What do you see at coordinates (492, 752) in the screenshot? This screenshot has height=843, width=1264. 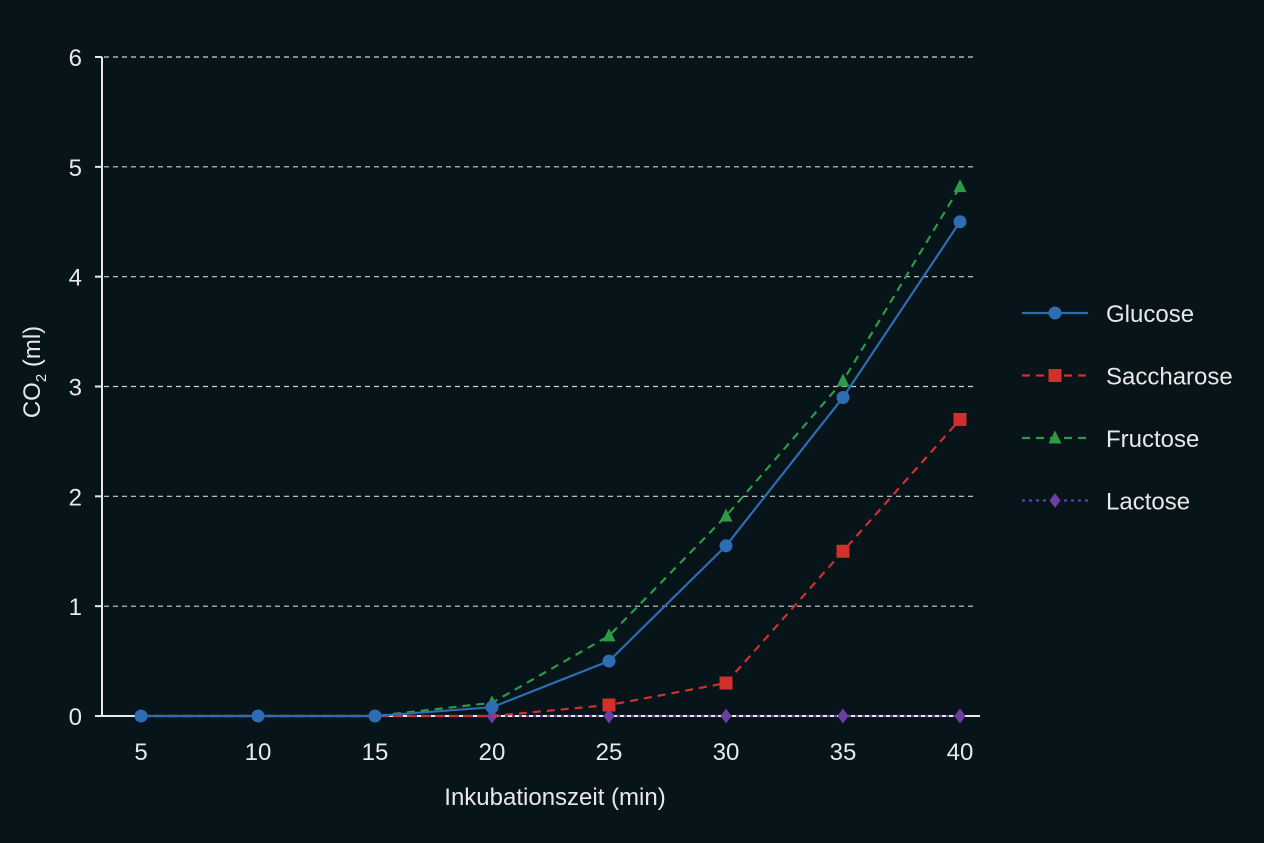 I see `x-tick-label: 20` at bounding box center [492, 752].